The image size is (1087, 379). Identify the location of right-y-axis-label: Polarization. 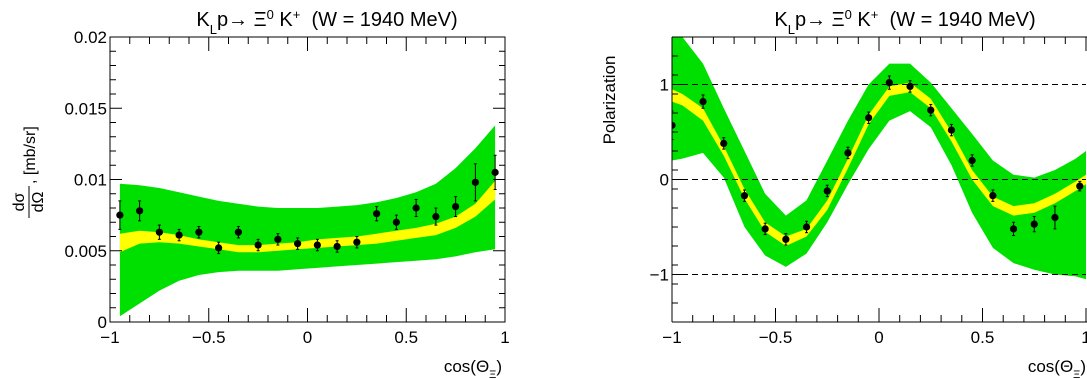
(609, 100).